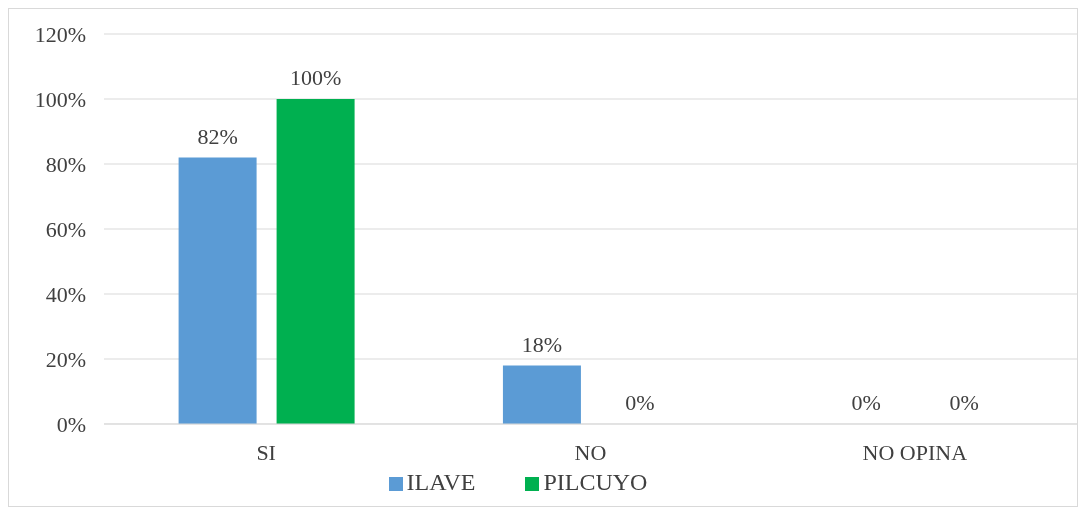 This screenshot has width=1085, height=515. Describe the element at coordinates (60, 34) in the screenshot. I see `y-tick-label: 120%` at that location.